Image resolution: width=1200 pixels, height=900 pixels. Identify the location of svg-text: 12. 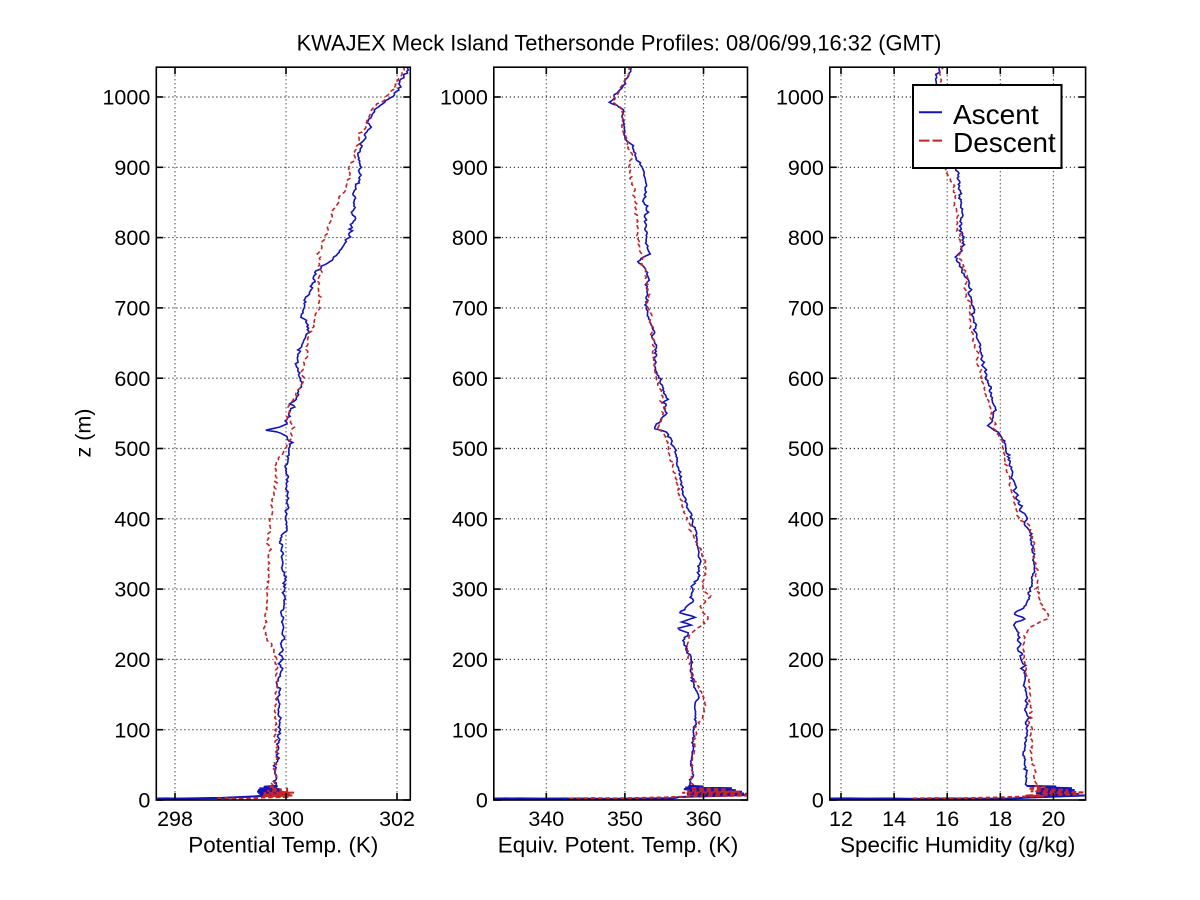
(841, 819).